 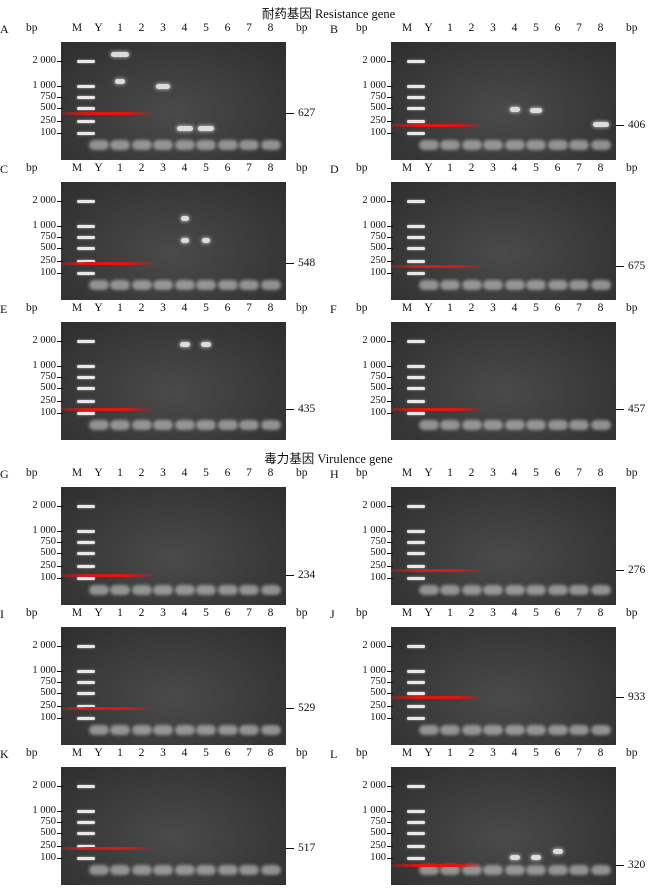 I want to click on resistance-header: 耐药基因 Resistance gene, so click(x=328, y=14).